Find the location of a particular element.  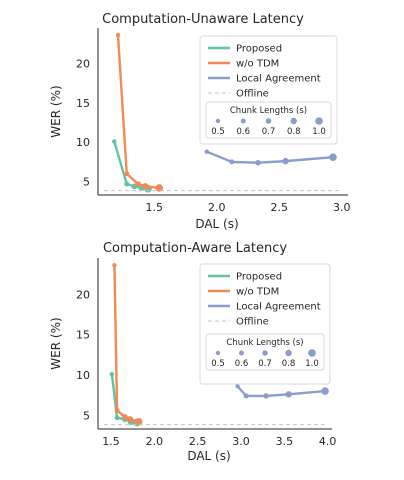

x-tick-label: 3.5 is located at coordinates (285, 441).